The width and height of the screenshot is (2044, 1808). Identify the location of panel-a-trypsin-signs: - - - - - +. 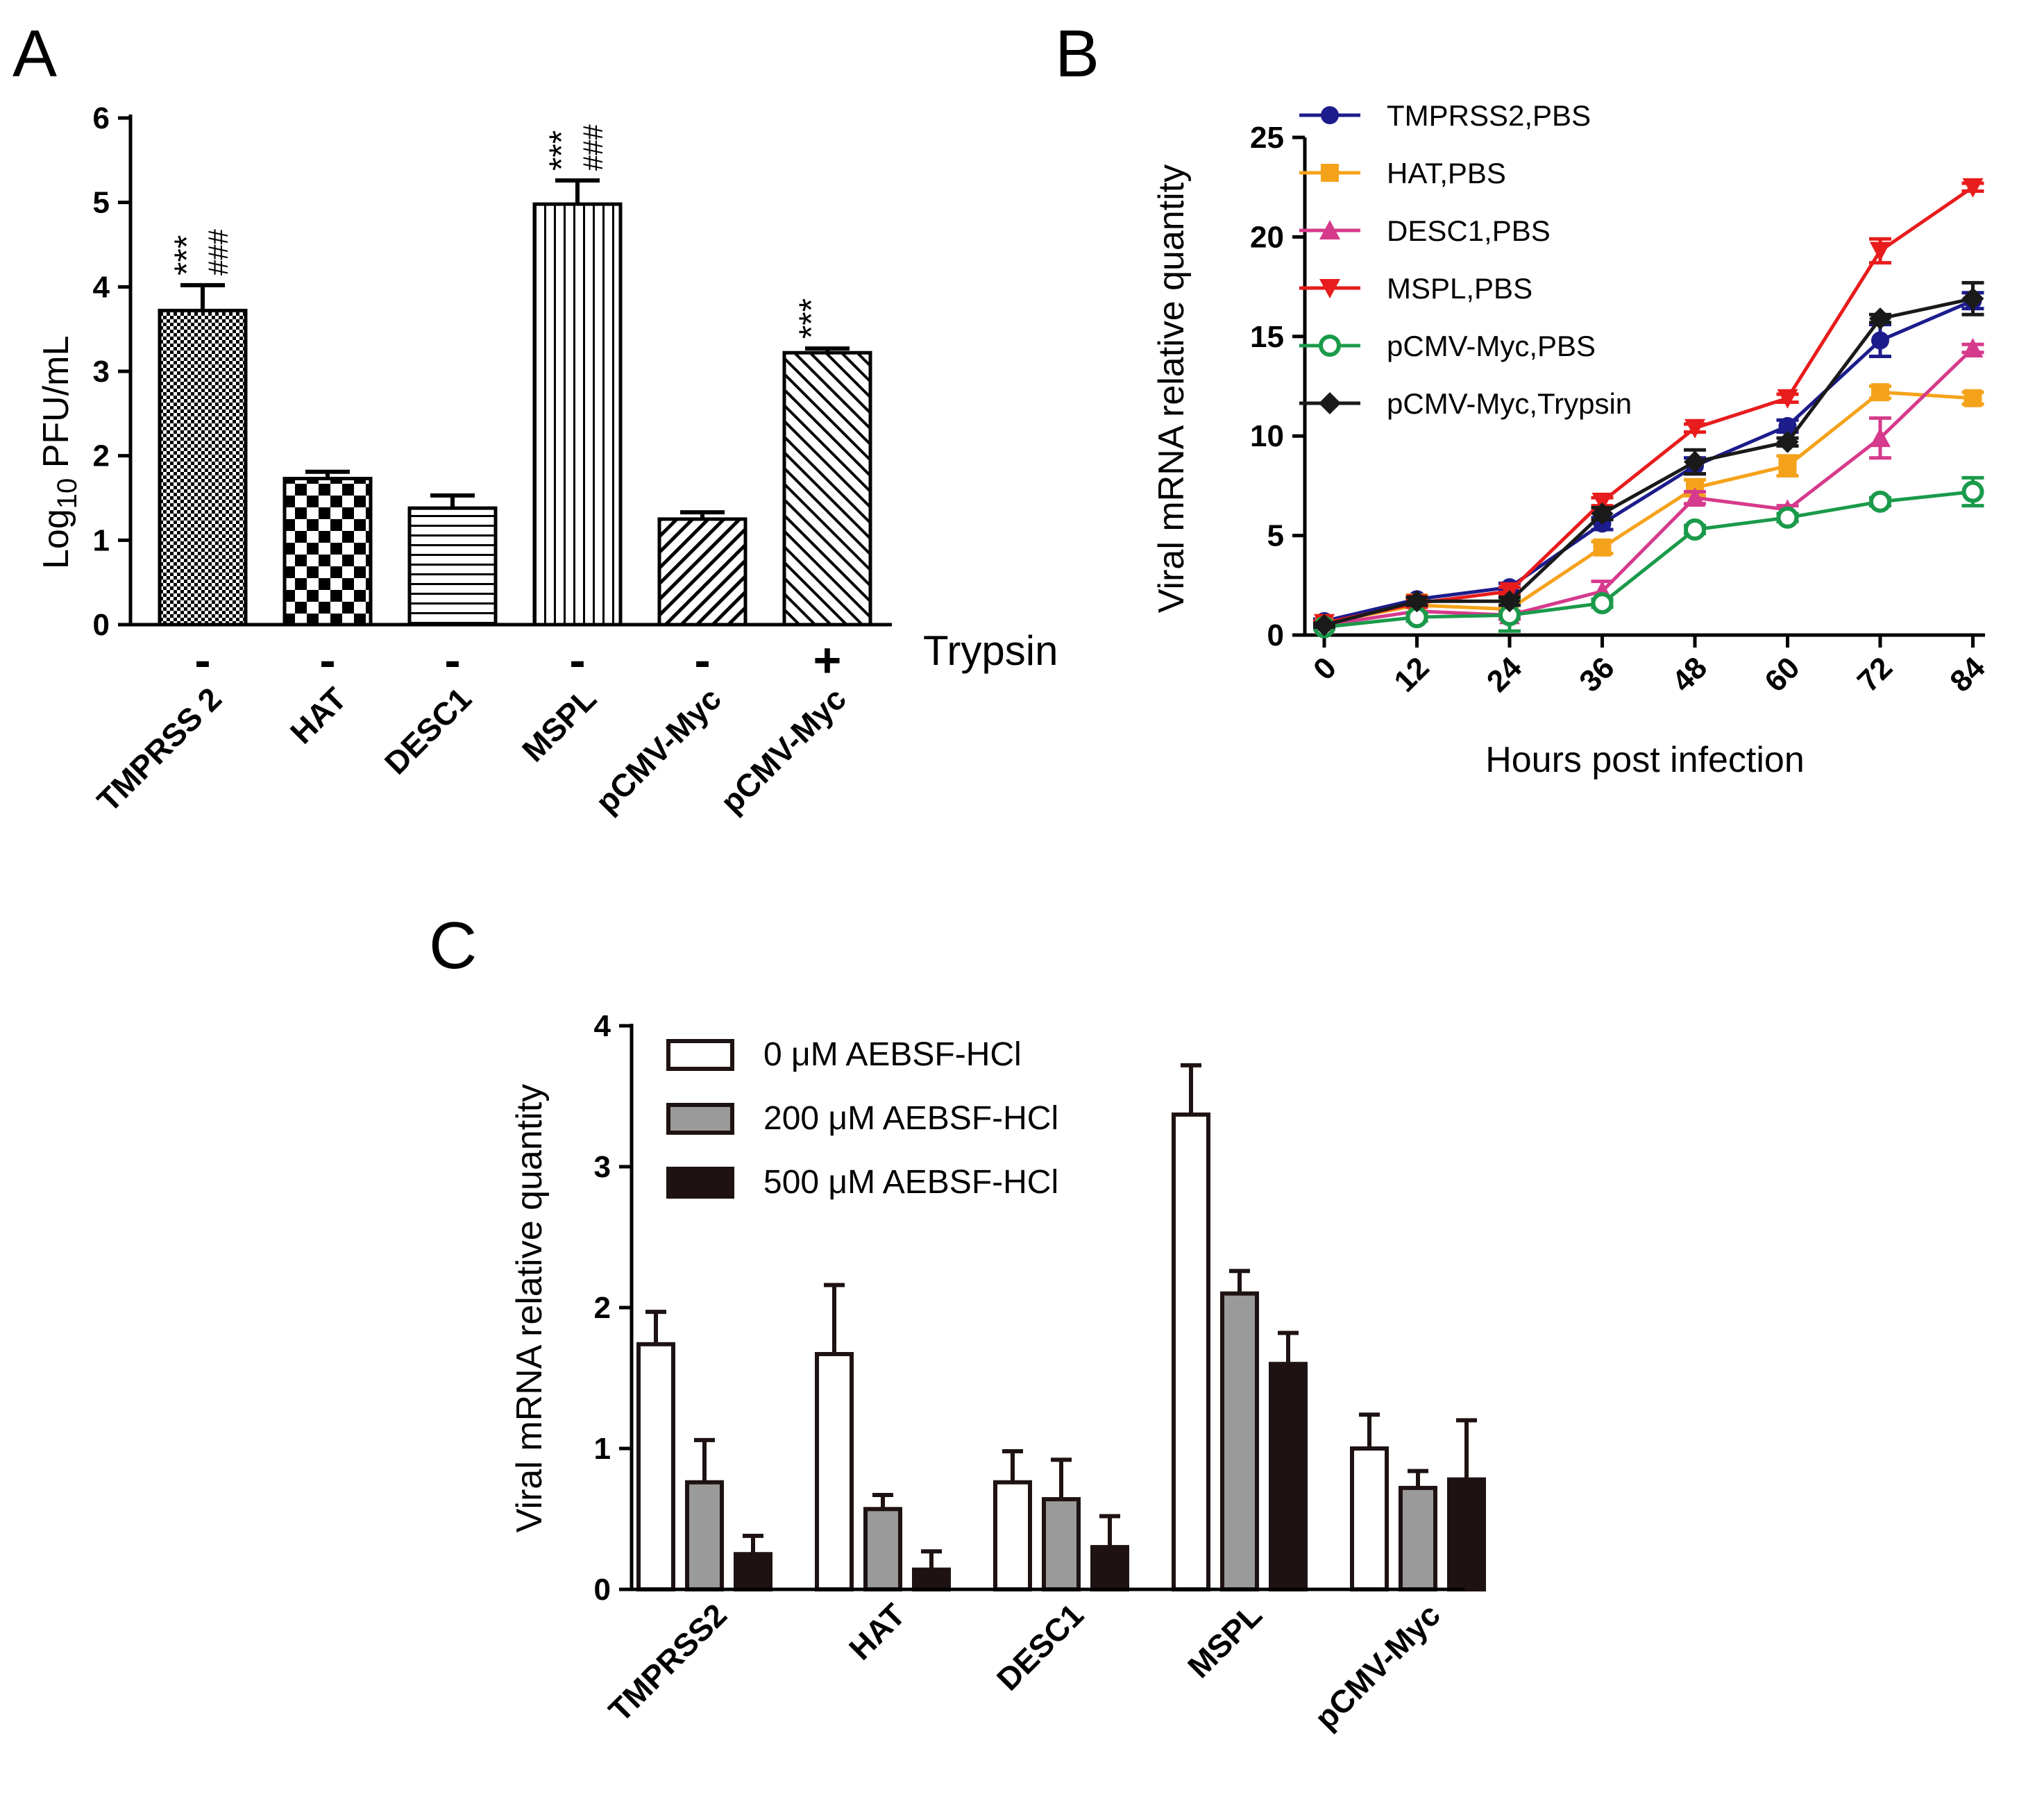
(517, 660).